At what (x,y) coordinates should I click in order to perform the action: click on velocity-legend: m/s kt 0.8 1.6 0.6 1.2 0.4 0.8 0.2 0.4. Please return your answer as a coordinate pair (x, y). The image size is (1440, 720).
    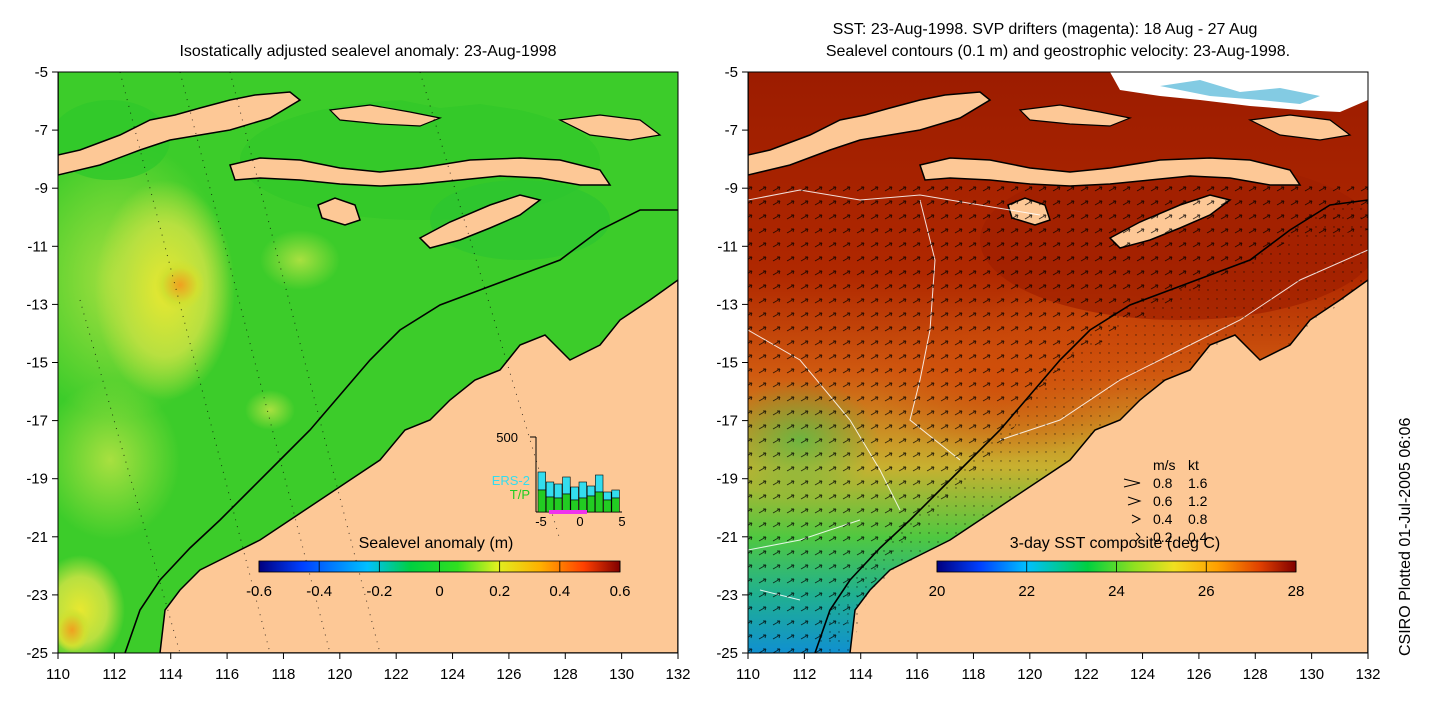
    Looking at the image, I should click on (1165, 501).